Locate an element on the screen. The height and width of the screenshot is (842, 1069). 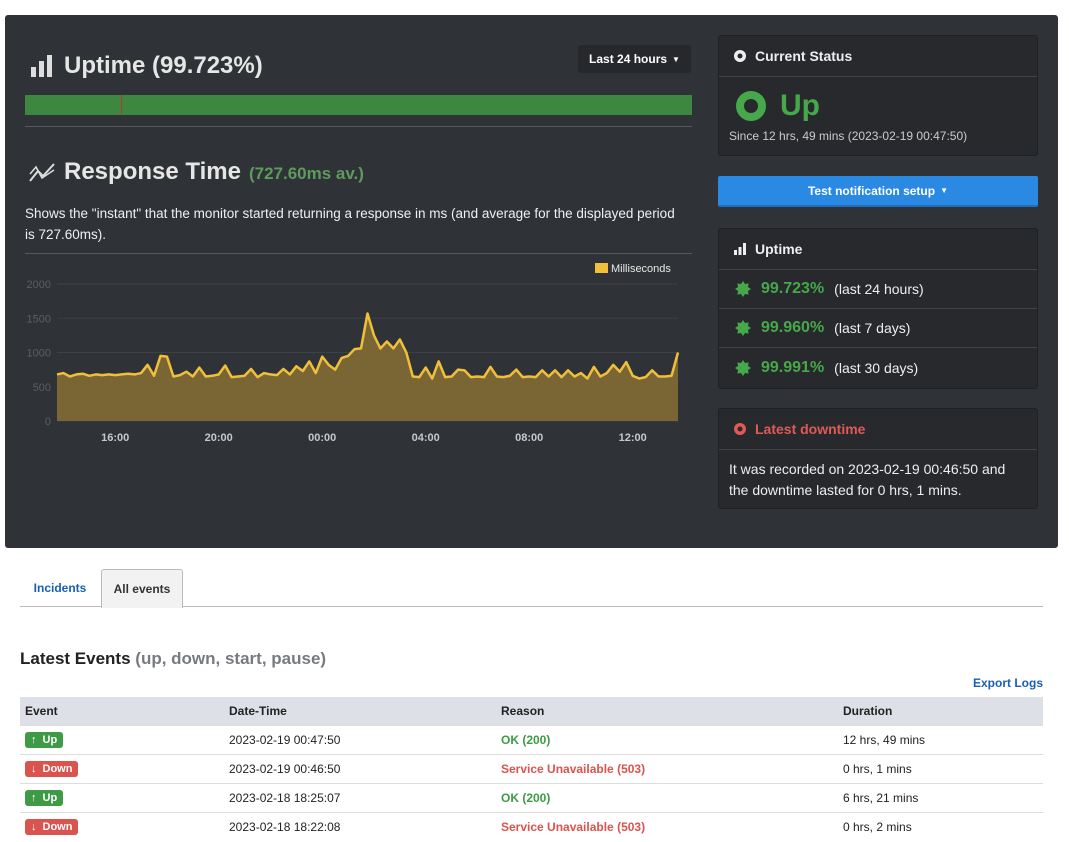
uptime-heading: Uptime (99.723%) is located at coordinates (146, 66).